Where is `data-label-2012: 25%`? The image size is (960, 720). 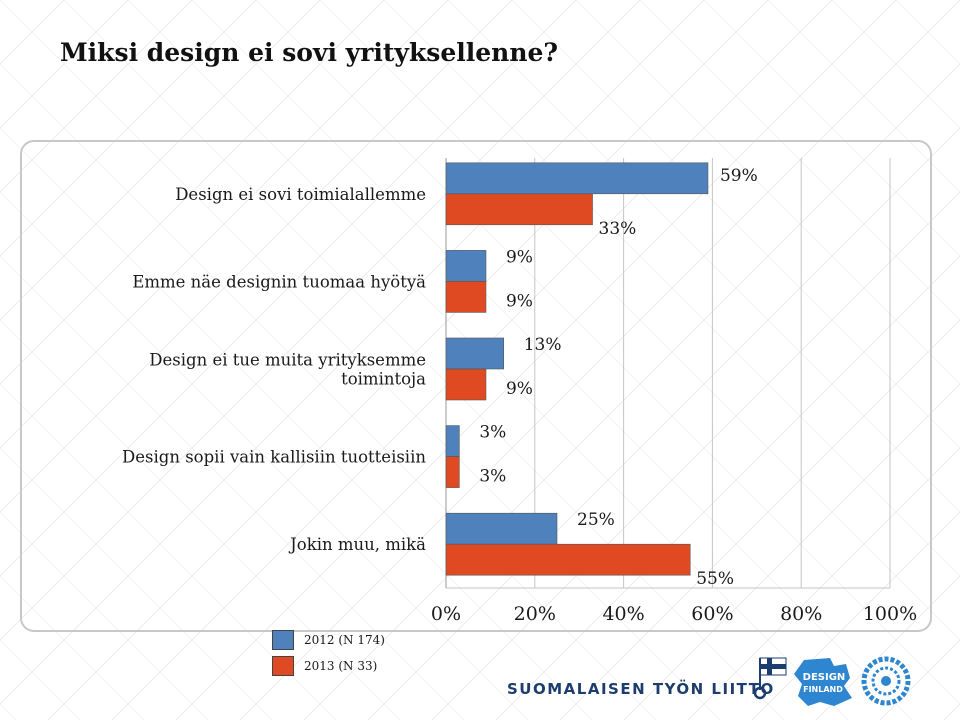 data-label-2012: 25% is located at coordinates (596, 520).